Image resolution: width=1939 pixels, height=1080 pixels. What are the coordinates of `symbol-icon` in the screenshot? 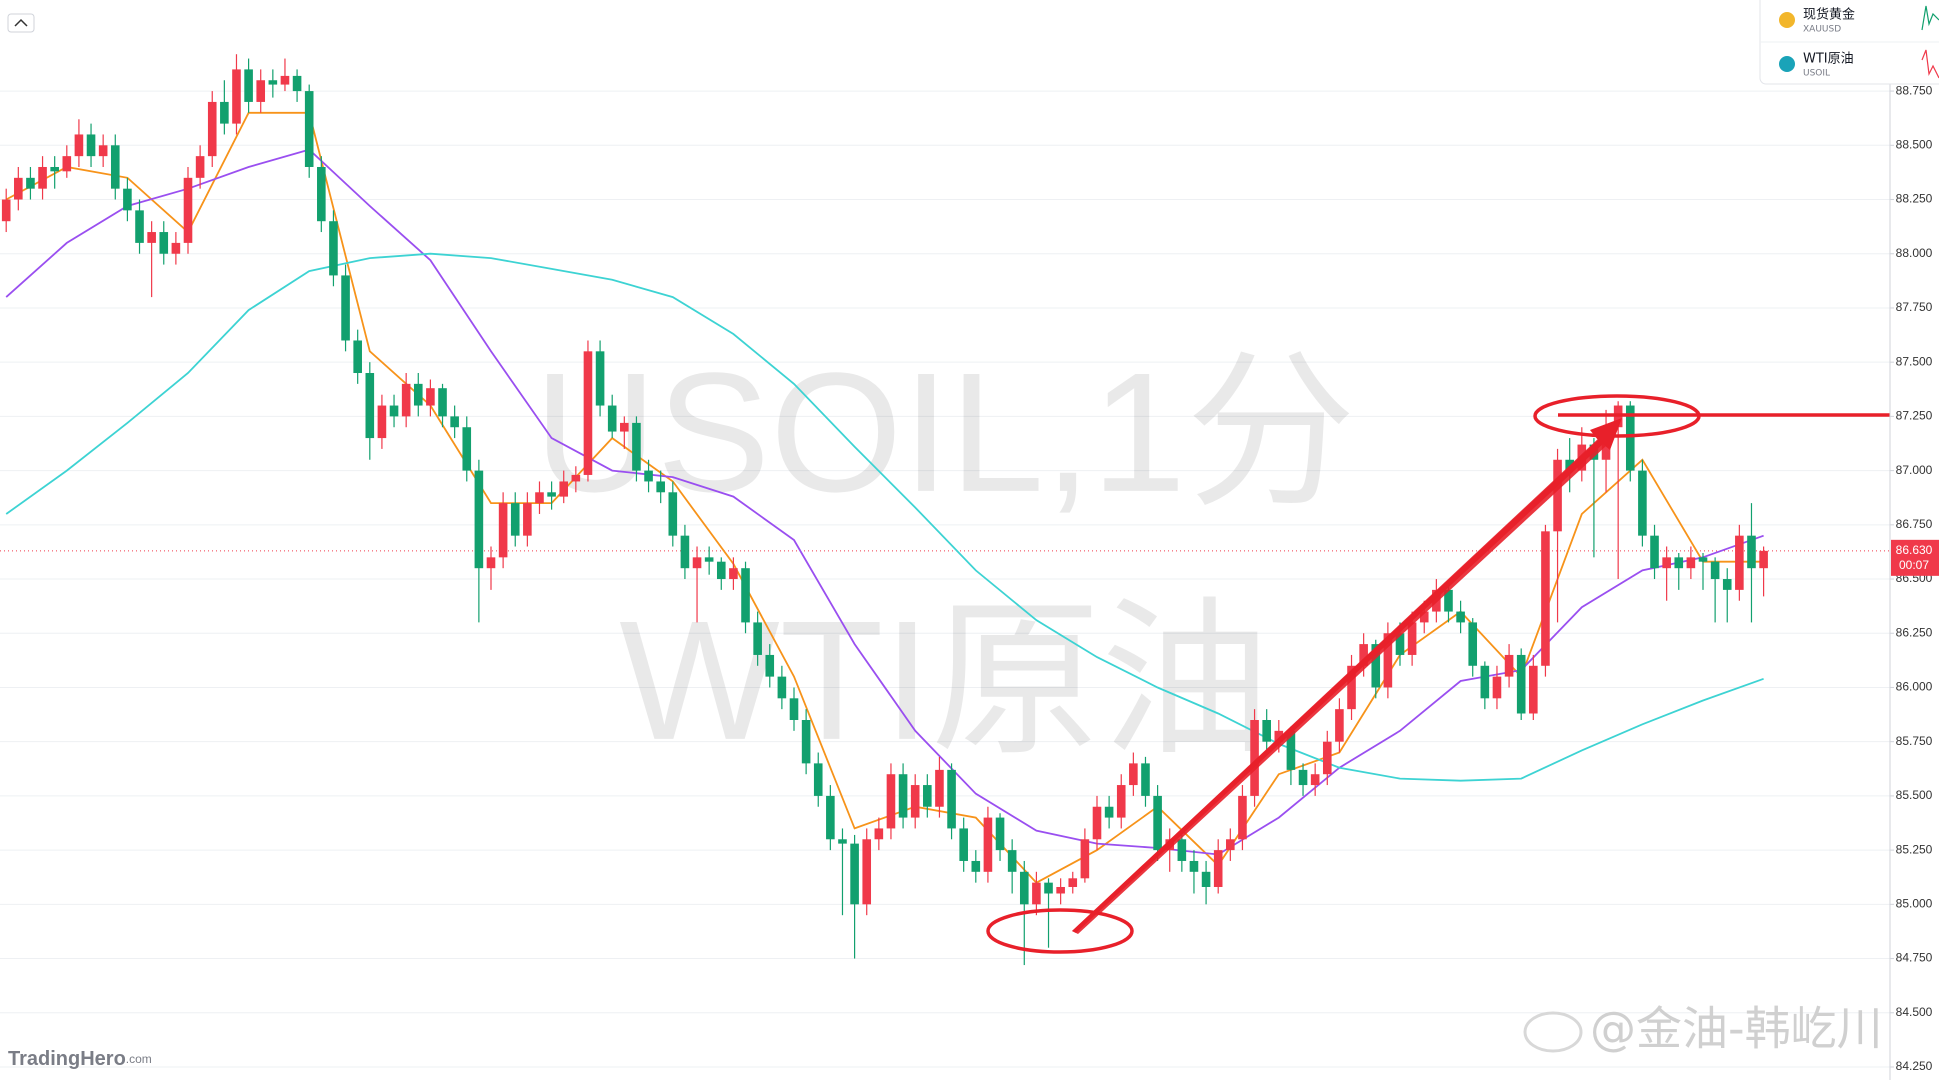 It's located at (1787, 20).